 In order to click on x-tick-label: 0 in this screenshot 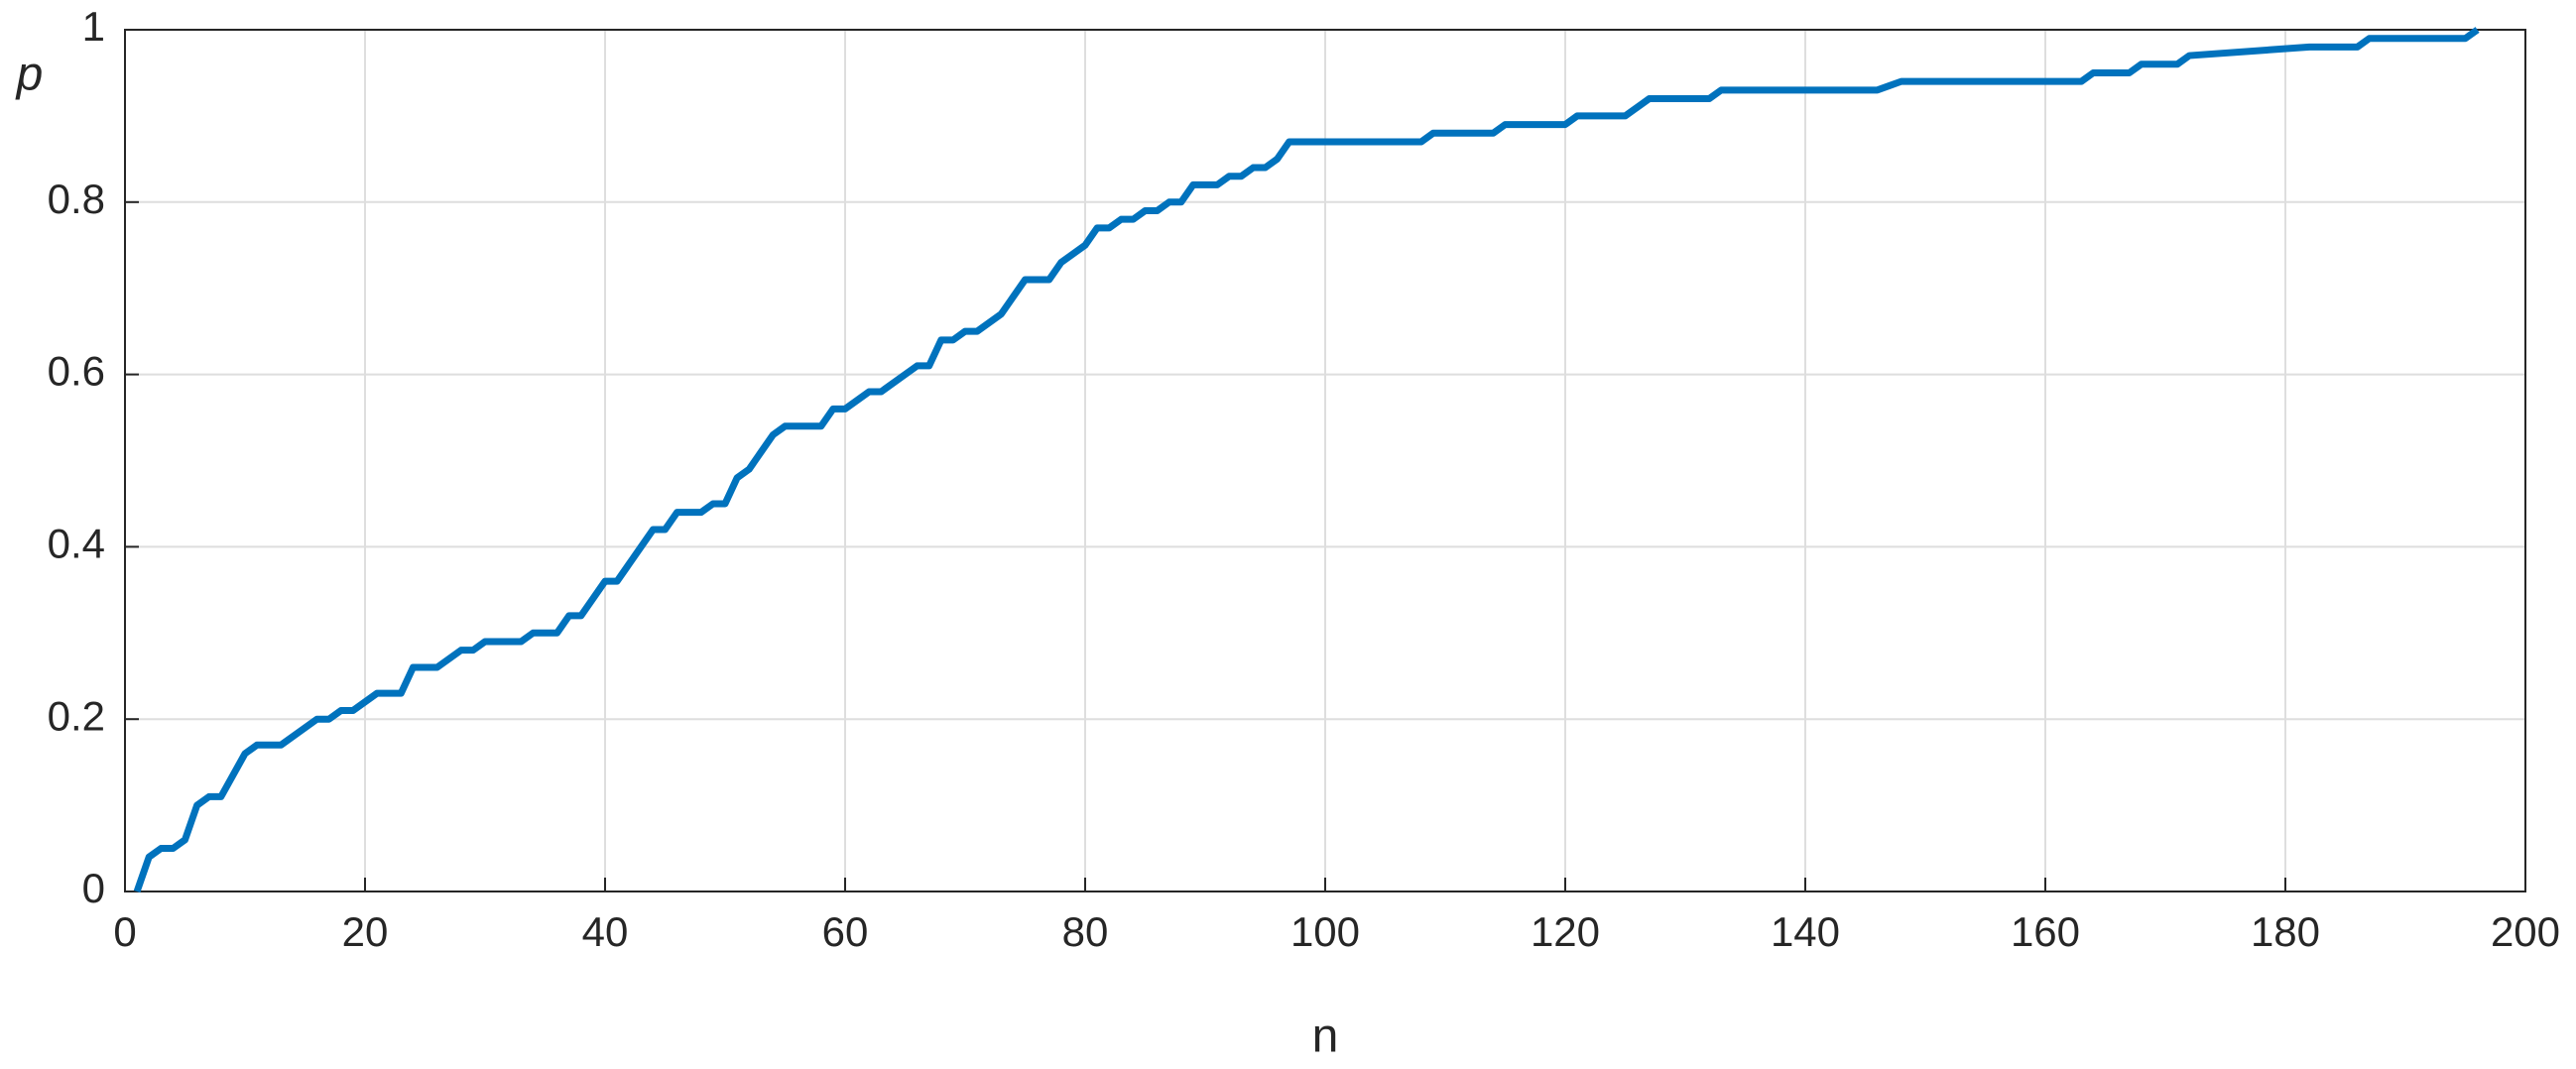, I will do `click(124, 931)`.